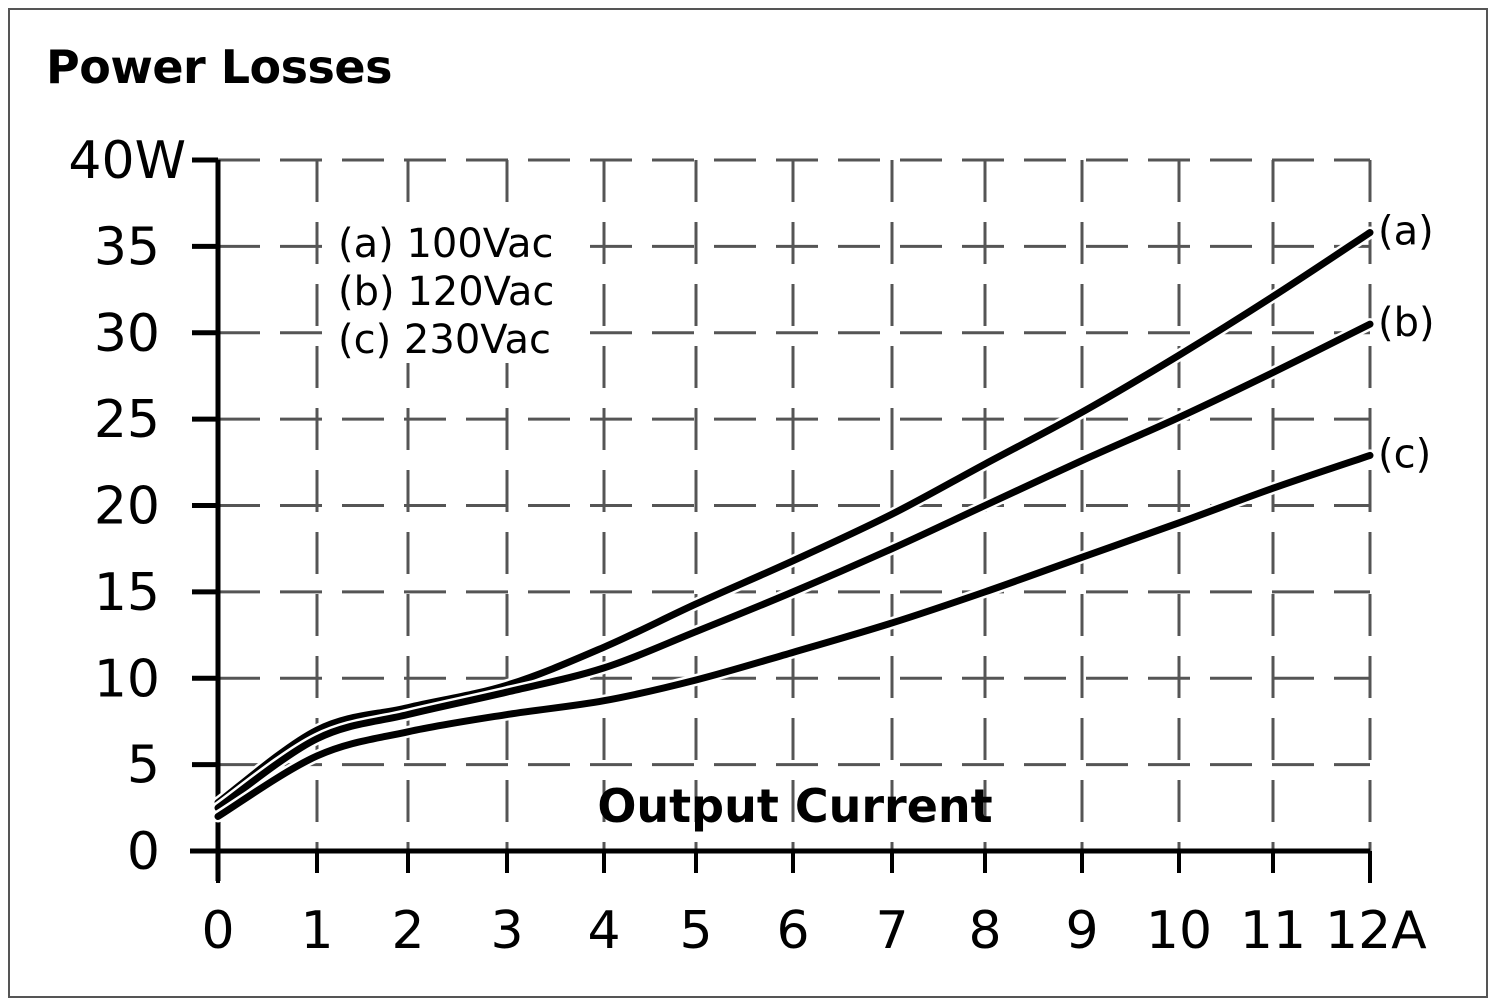 The image size is (1500, 1007). Describe the element at coordinates (127, 420) in the screenshot. I see `y-tick-label: 25` at that location.